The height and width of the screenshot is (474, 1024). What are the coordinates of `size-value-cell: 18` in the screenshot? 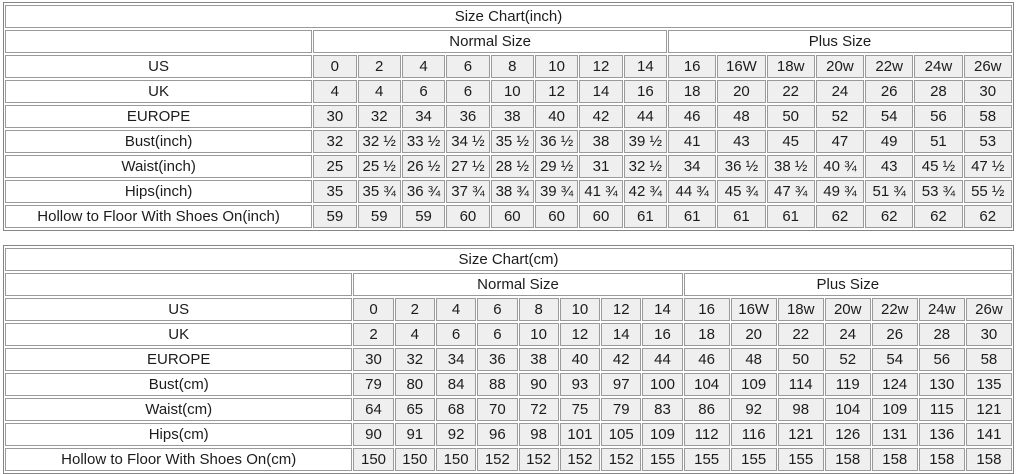 It's located at (706, 334).